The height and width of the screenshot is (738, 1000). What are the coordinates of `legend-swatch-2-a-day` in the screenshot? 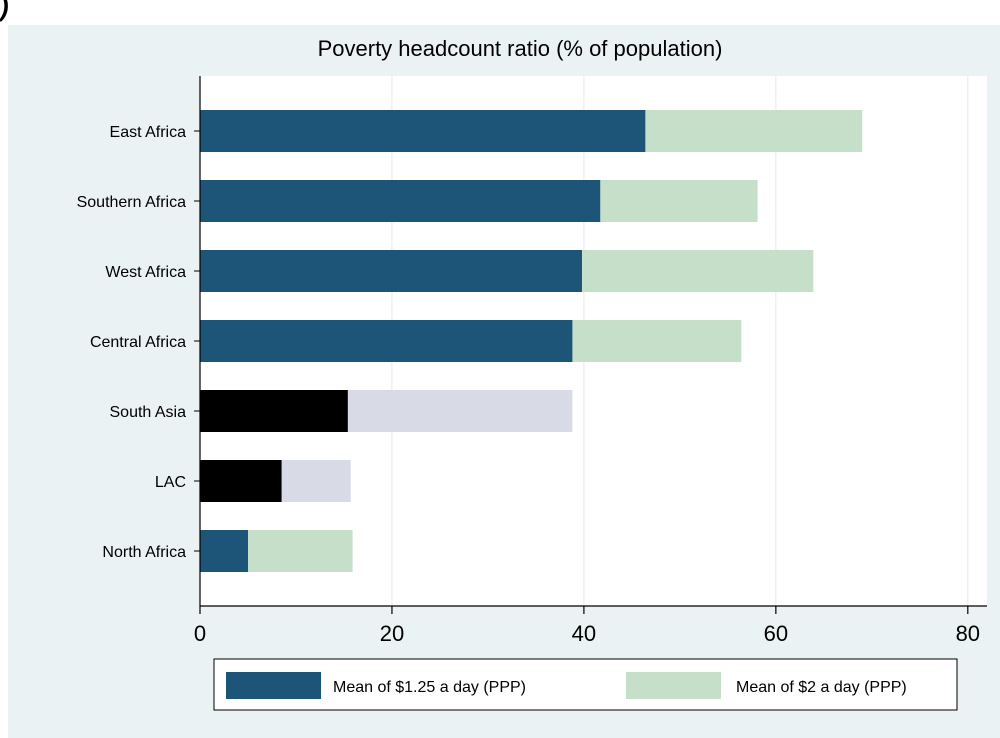 It's located at (673, 685).